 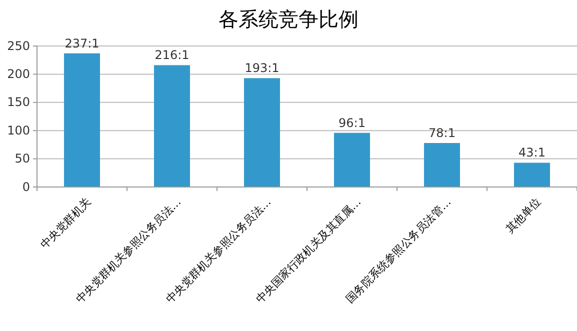 What do you see at coordinates (442, 133) in the screenshot?
I see `data-label: 78:1` at bounding box center [442, 133].